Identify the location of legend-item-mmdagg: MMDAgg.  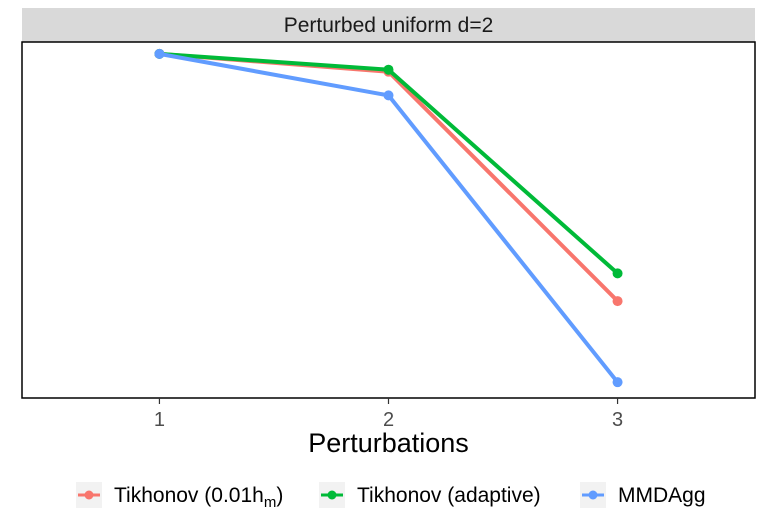
(643, 495).